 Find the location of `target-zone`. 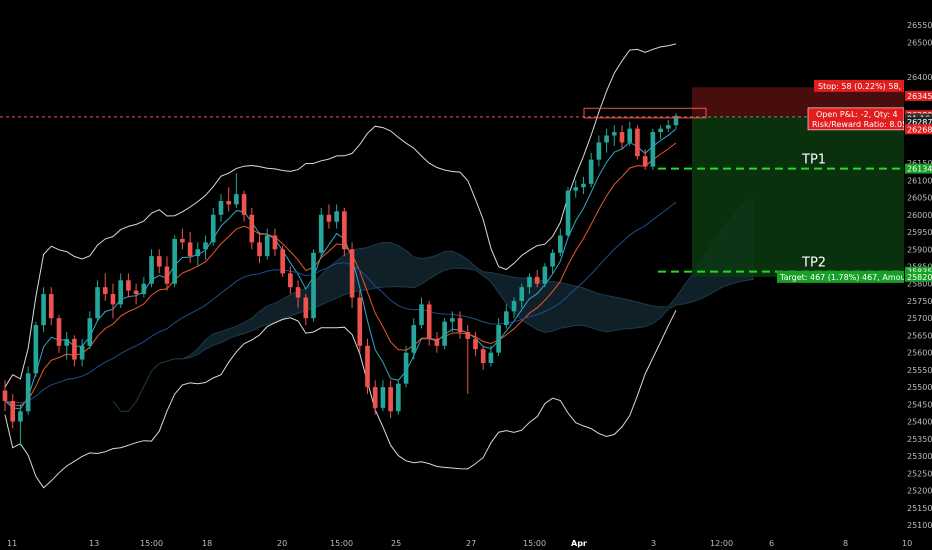

target-zone is located at coordinates (798, 196).